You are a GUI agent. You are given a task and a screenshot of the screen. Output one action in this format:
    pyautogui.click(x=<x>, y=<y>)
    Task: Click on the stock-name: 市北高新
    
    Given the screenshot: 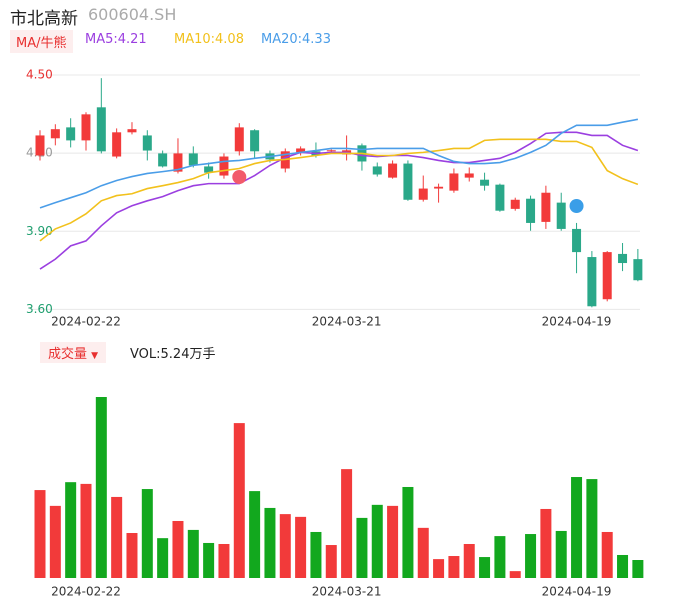 What is the action you would take?
    pyautogui.click(x=44, y=19)
    